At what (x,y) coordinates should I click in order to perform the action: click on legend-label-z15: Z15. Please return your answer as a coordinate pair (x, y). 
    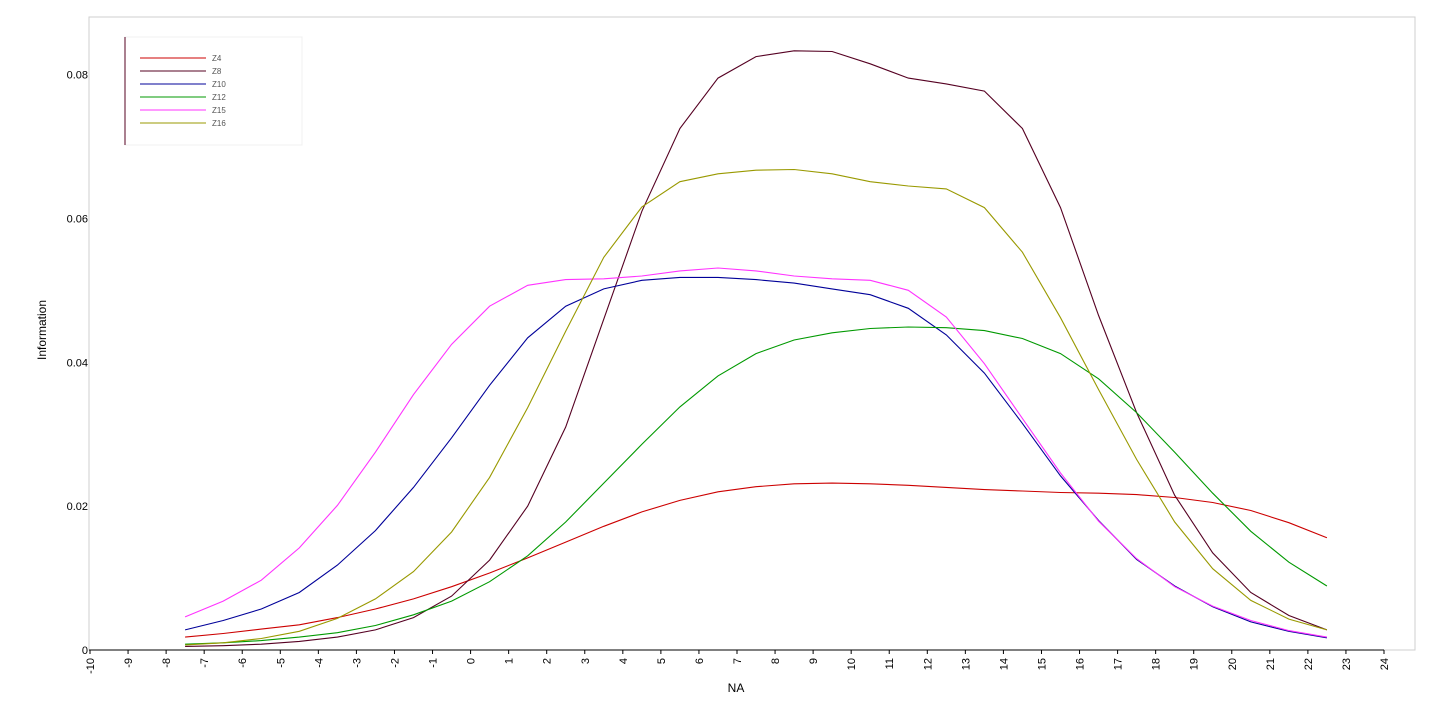
    Looking at the image, I should click on (219, 110).